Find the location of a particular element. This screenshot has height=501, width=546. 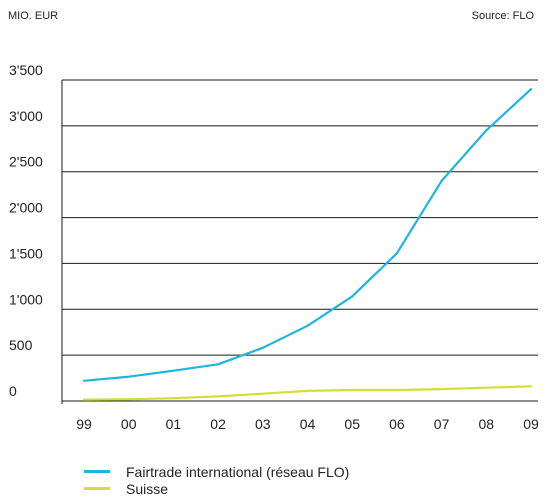

x-tick-label: 09 is located at coordinates (531, 424).